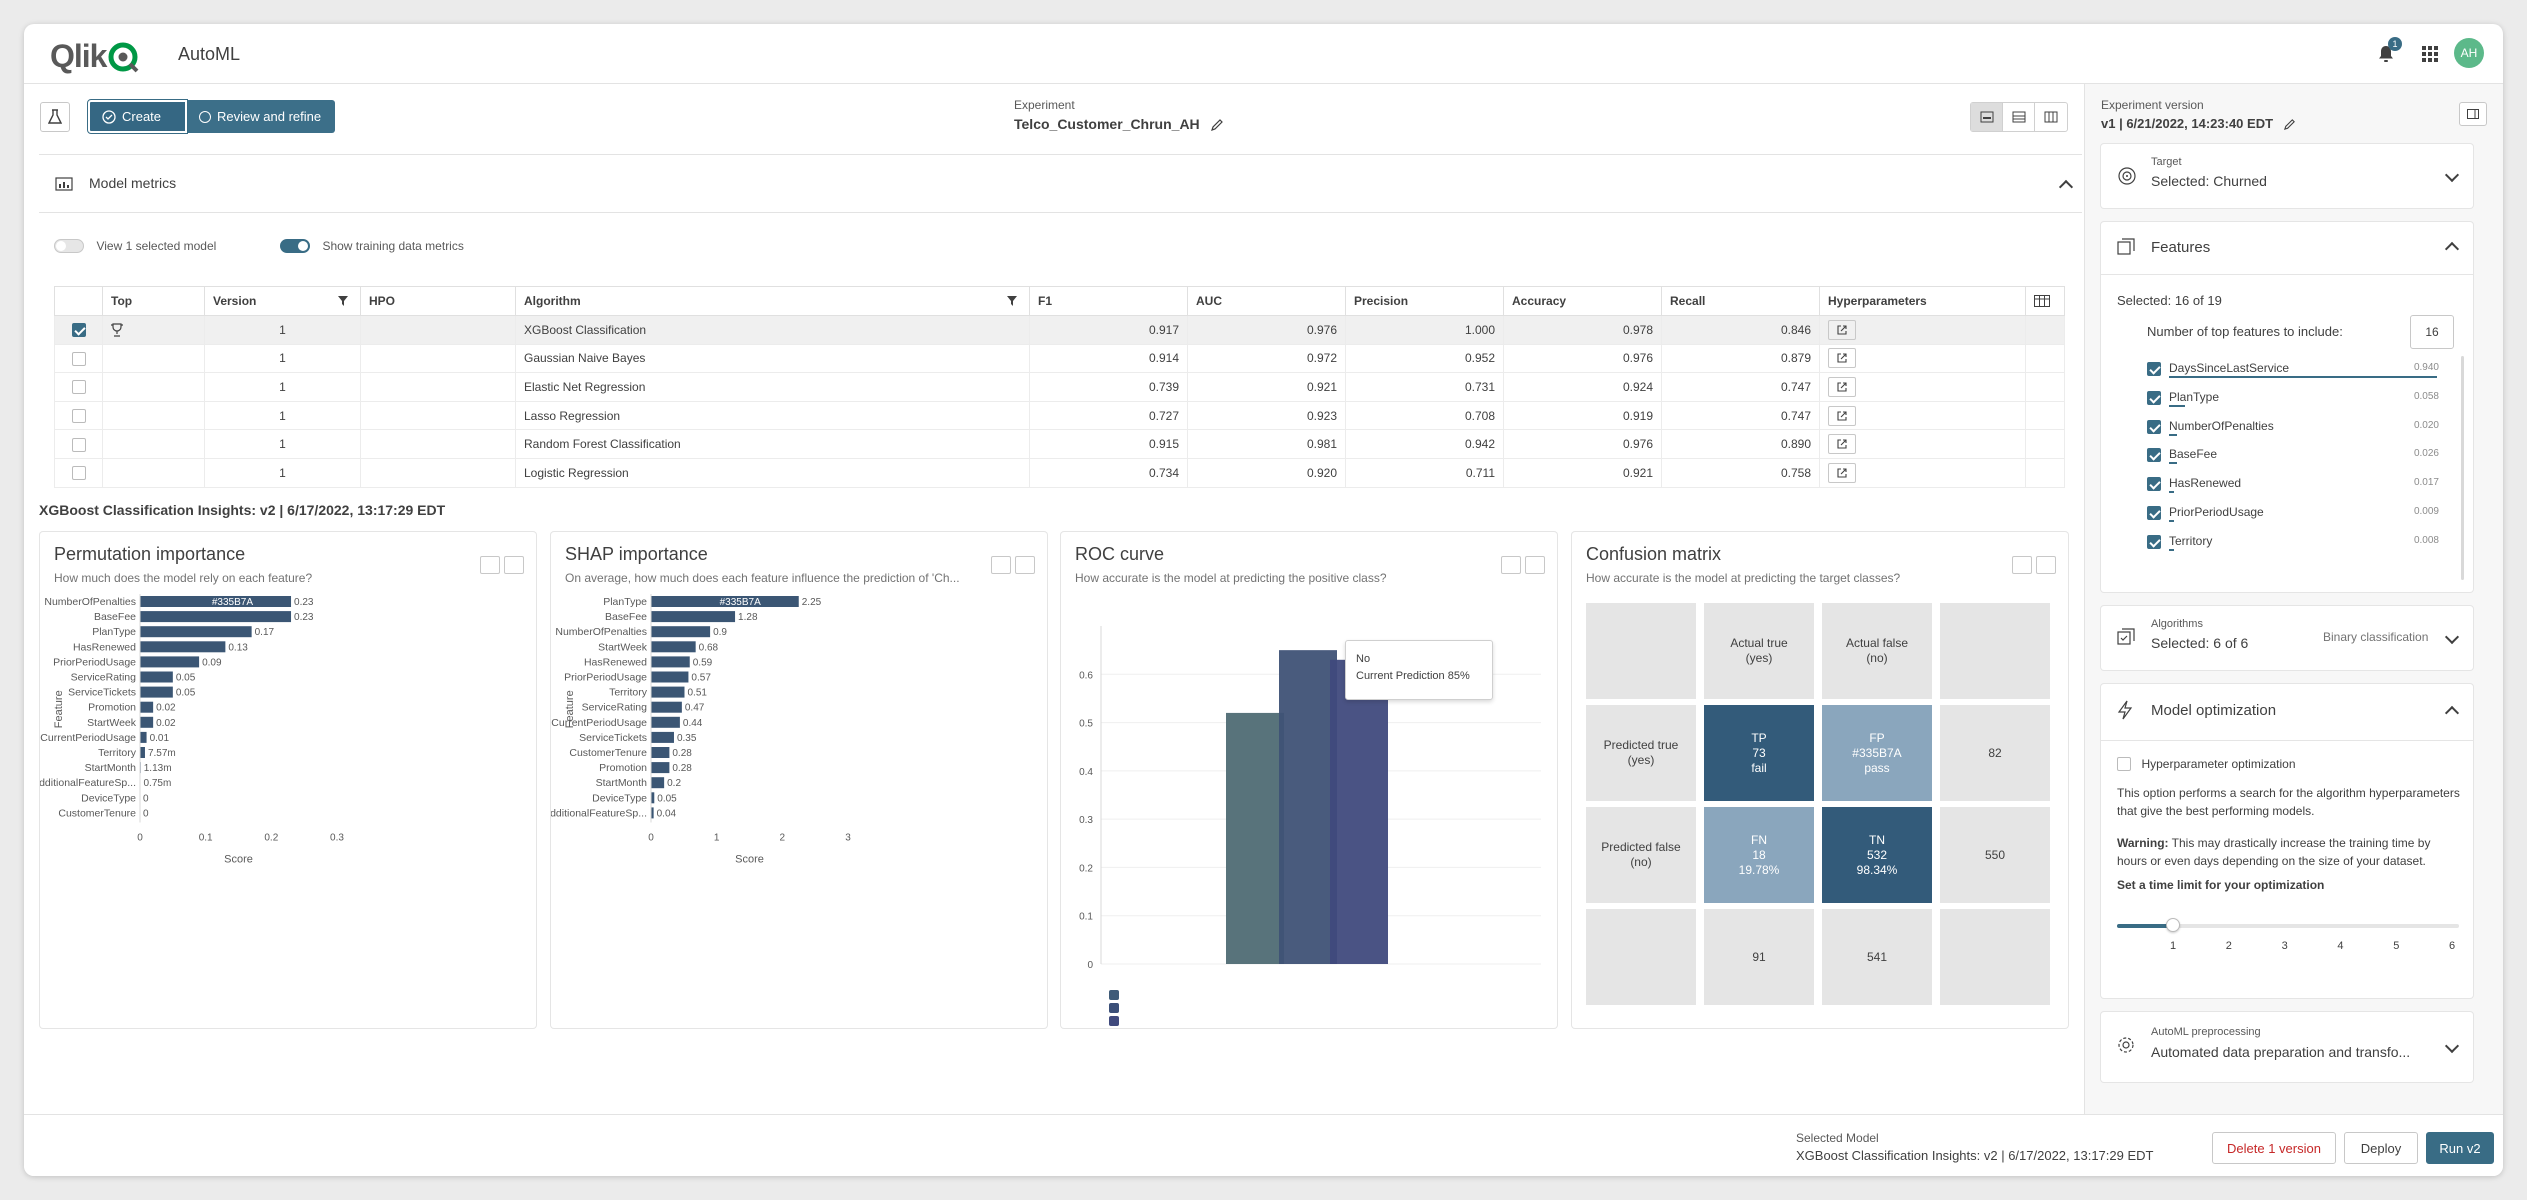 This screenshot has width=2527, height=1200. Describe the element at coordinates (2293, 514) in the screenshot. I see `feature-row: PriorPeriodUsage 0.009` at that location.